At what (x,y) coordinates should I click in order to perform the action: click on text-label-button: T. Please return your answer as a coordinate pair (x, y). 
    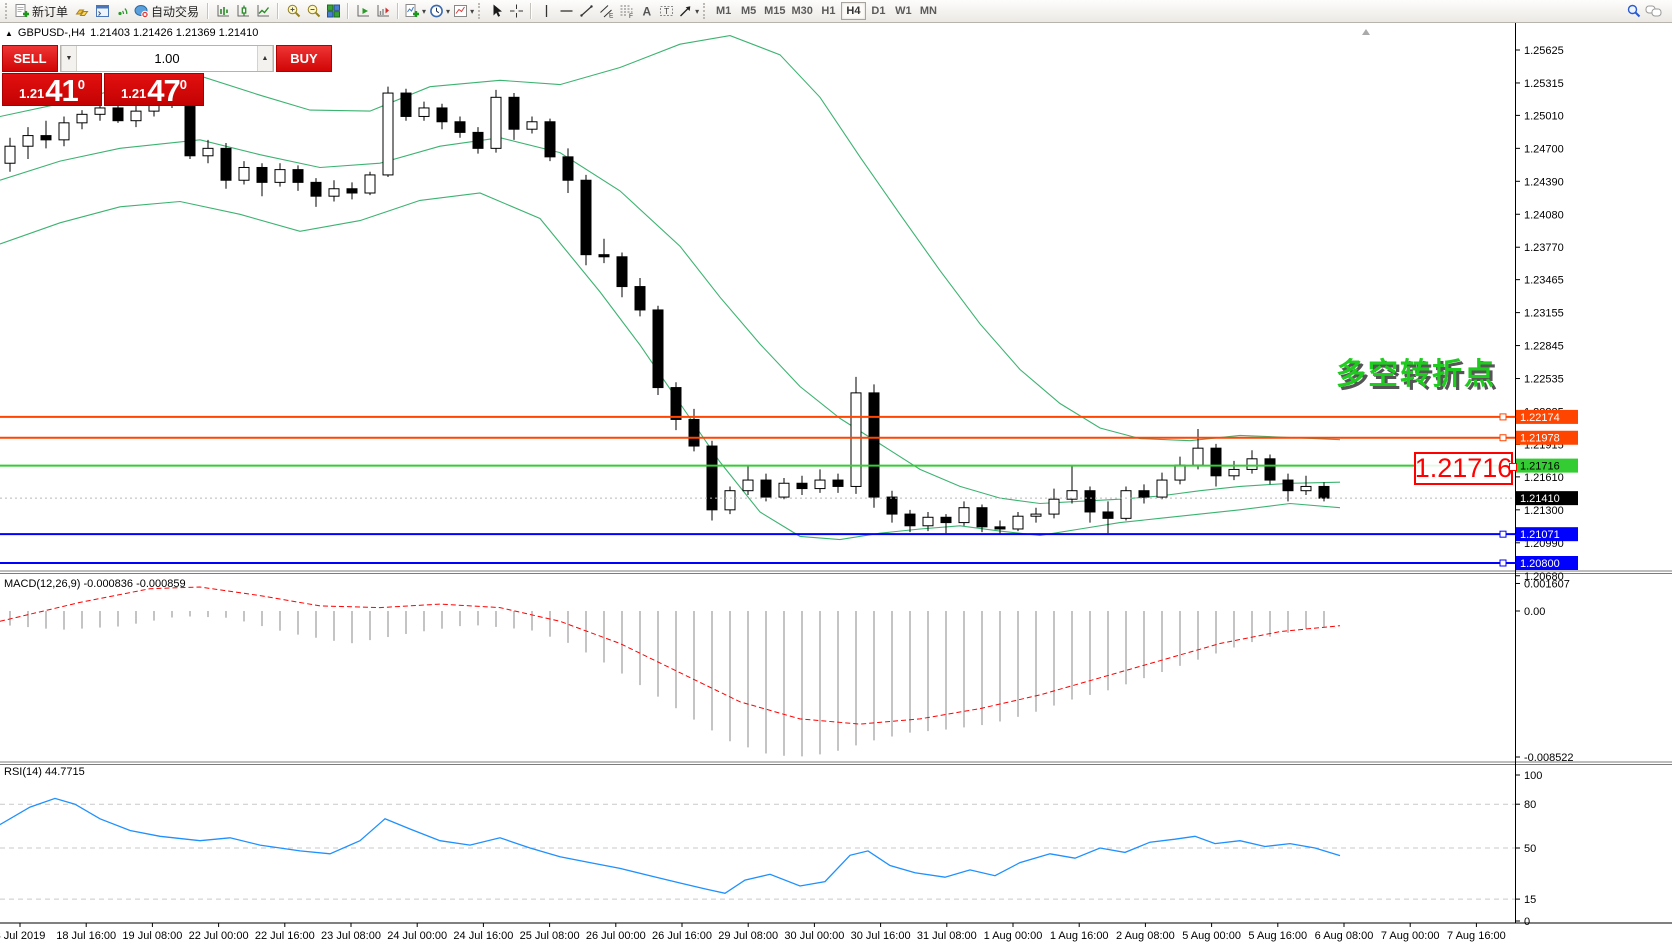
    Looking at the image, I should click on (666, 11).